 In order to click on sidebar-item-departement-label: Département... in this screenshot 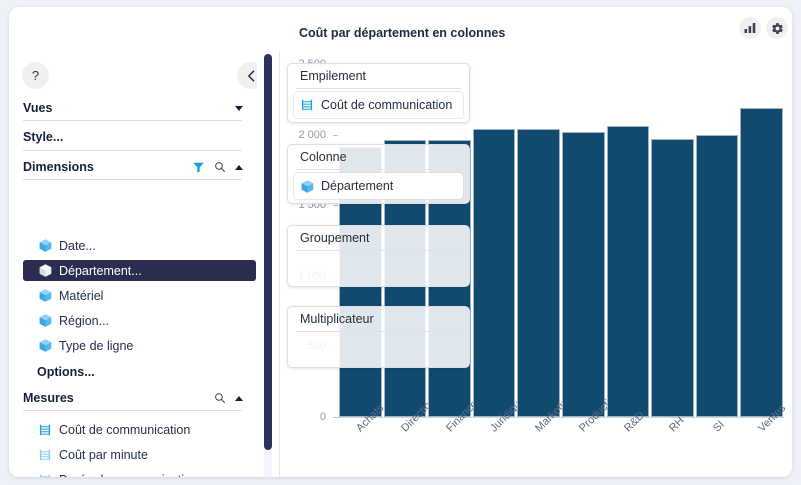, I will do `click(100, 270)`.